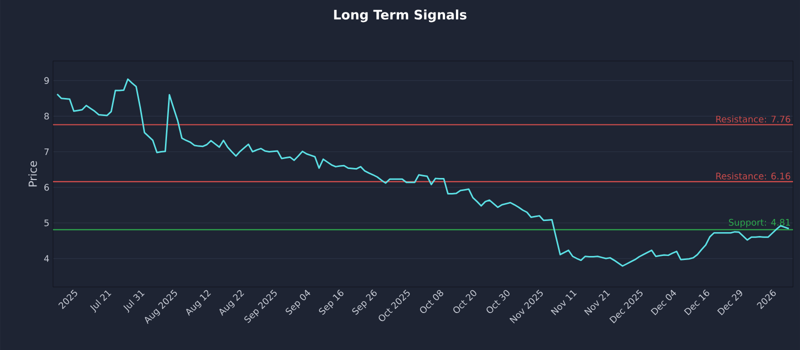 The width and height of the screenshot is (800, 350). Describe the element at coordinates (46, 187) in the screenshot. I see `y-tick-label: 6` at that location.